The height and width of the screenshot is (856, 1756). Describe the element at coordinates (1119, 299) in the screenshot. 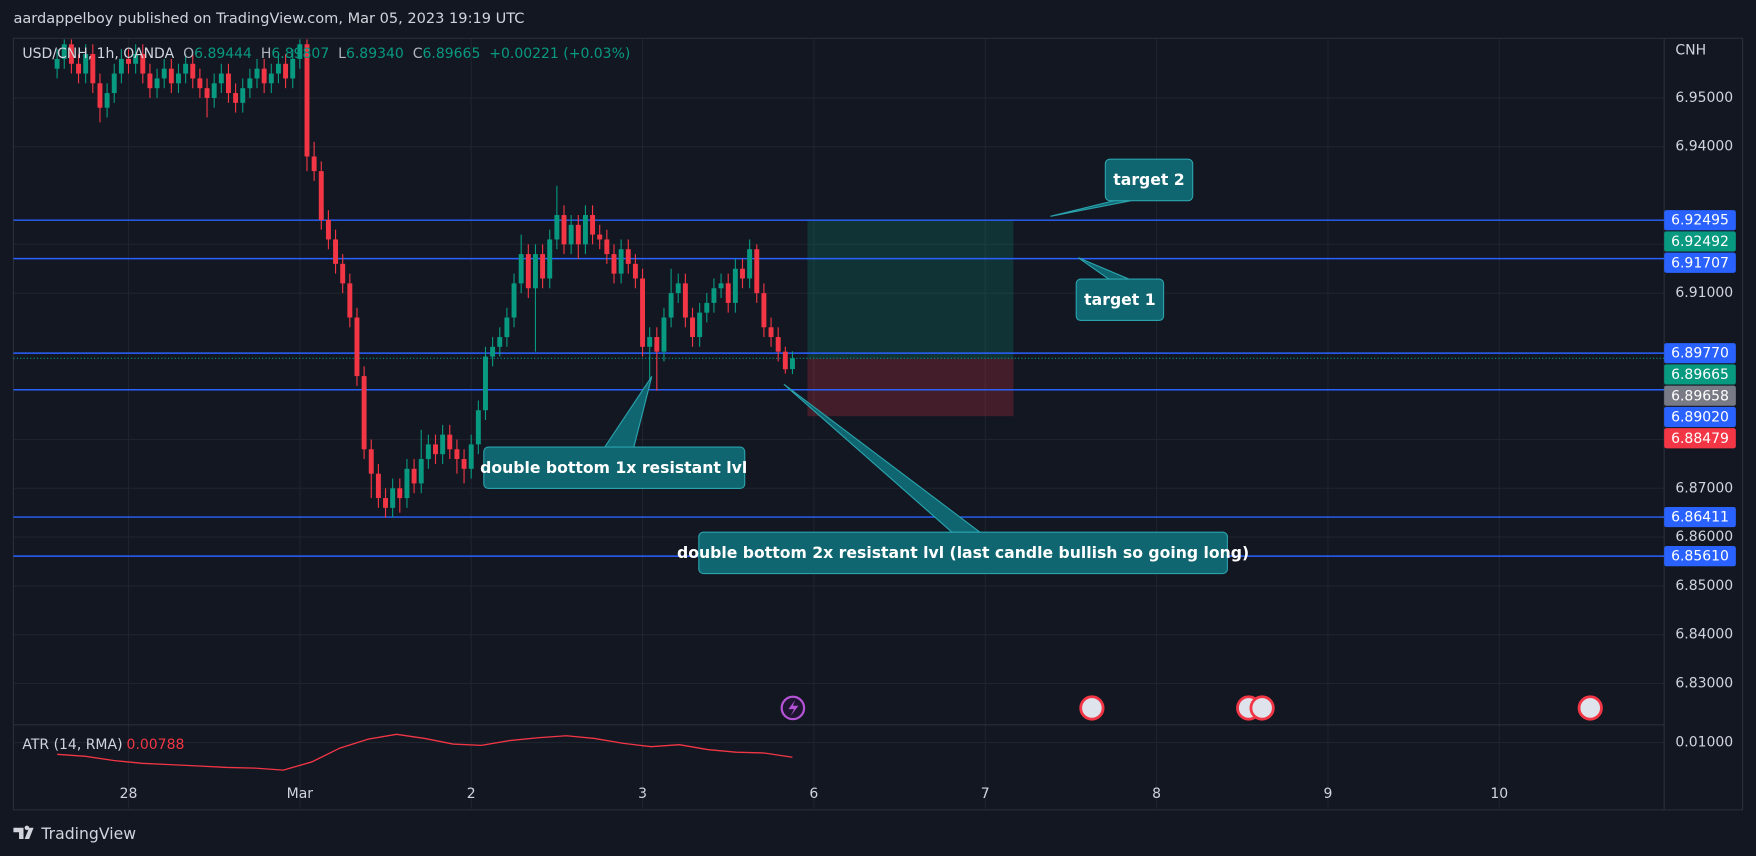

I see `annotation: target 1` at that location.